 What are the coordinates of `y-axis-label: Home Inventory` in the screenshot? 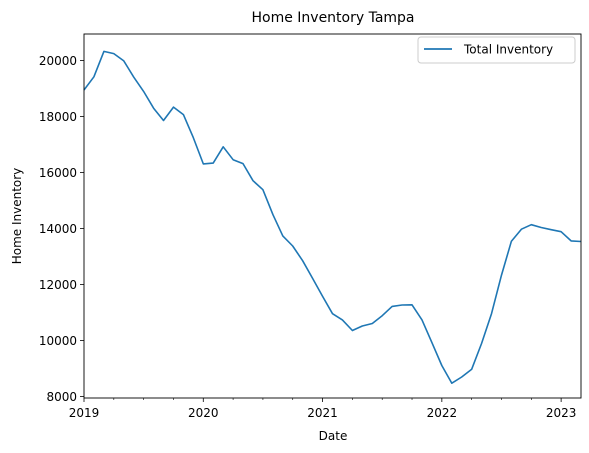 It's located at (17, 216).